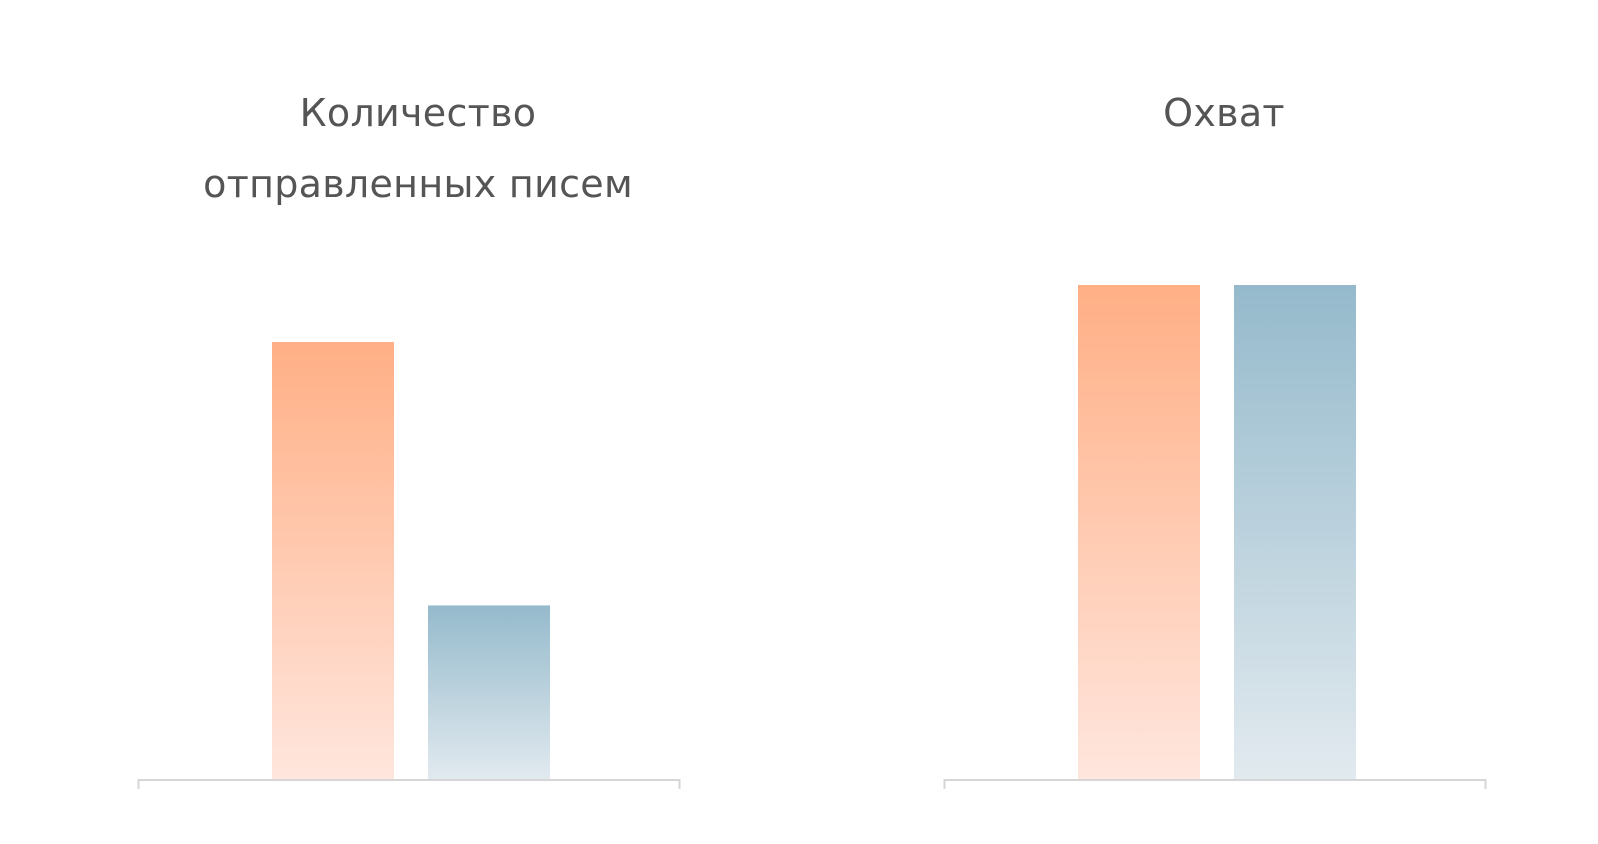  I want to click on chart-title-line-1: Количество, so click(418, 113).